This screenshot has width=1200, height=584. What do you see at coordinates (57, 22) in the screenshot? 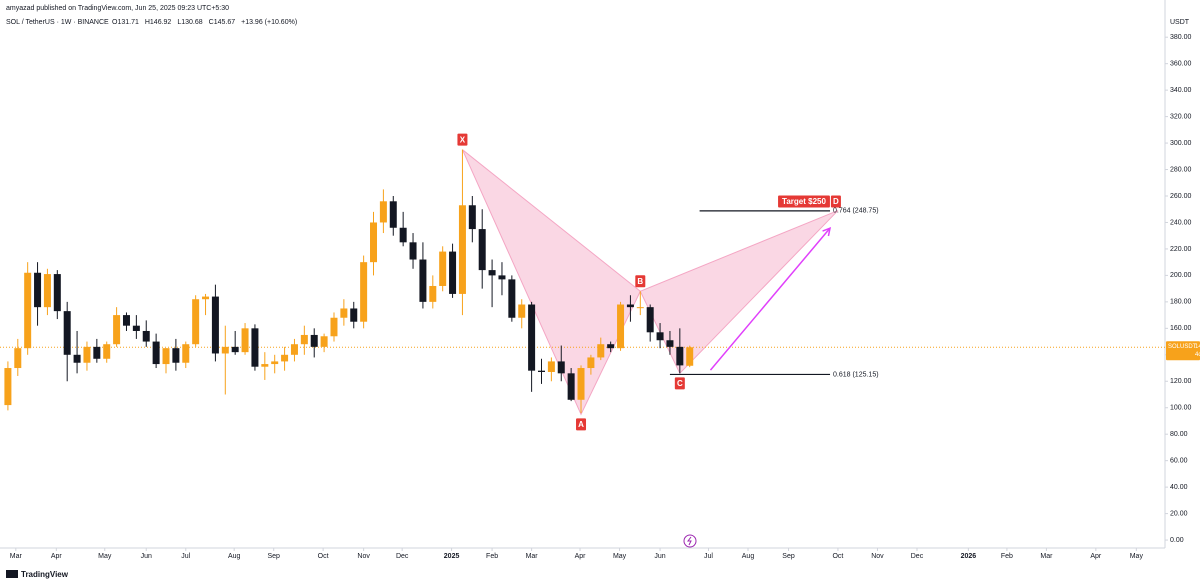
I see `symbol: SOL / TetherUS · 1W · BINANCE` at bounding box center [57, 22].